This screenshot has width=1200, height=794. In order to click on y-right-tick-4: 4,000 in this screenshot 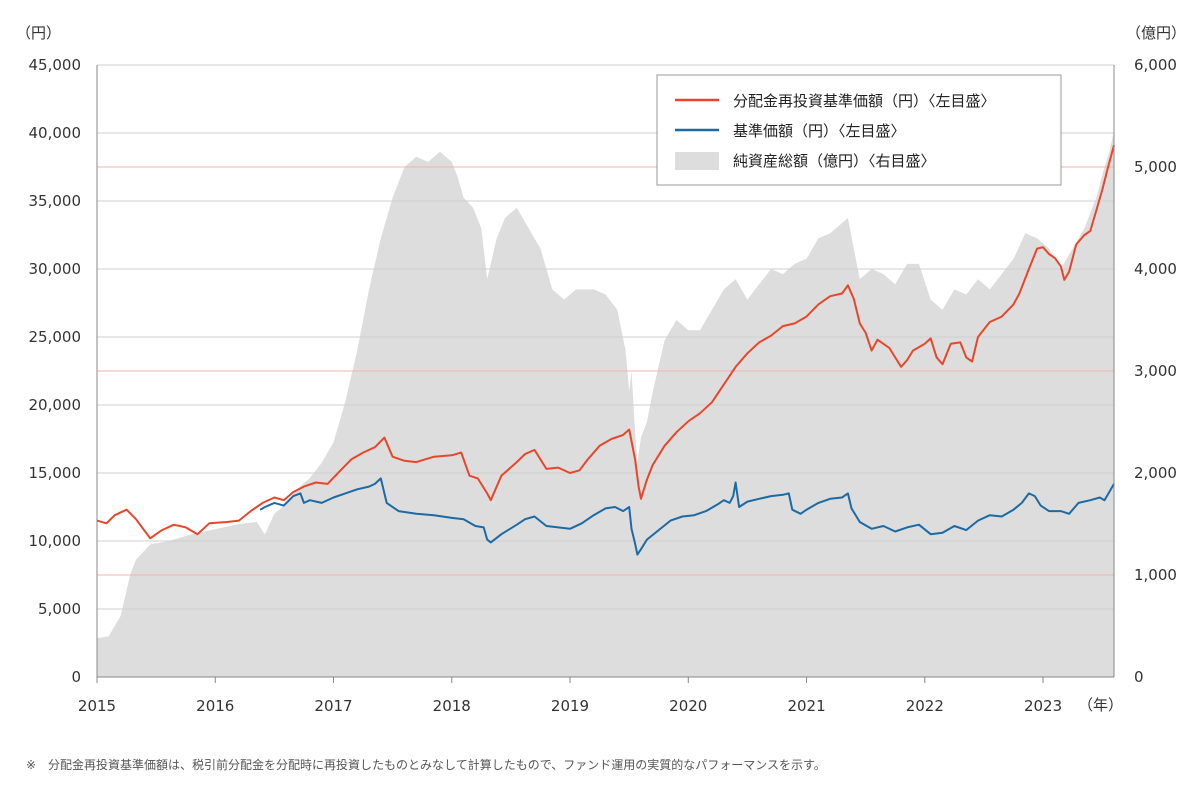, I will do `click(1155, 269)`.